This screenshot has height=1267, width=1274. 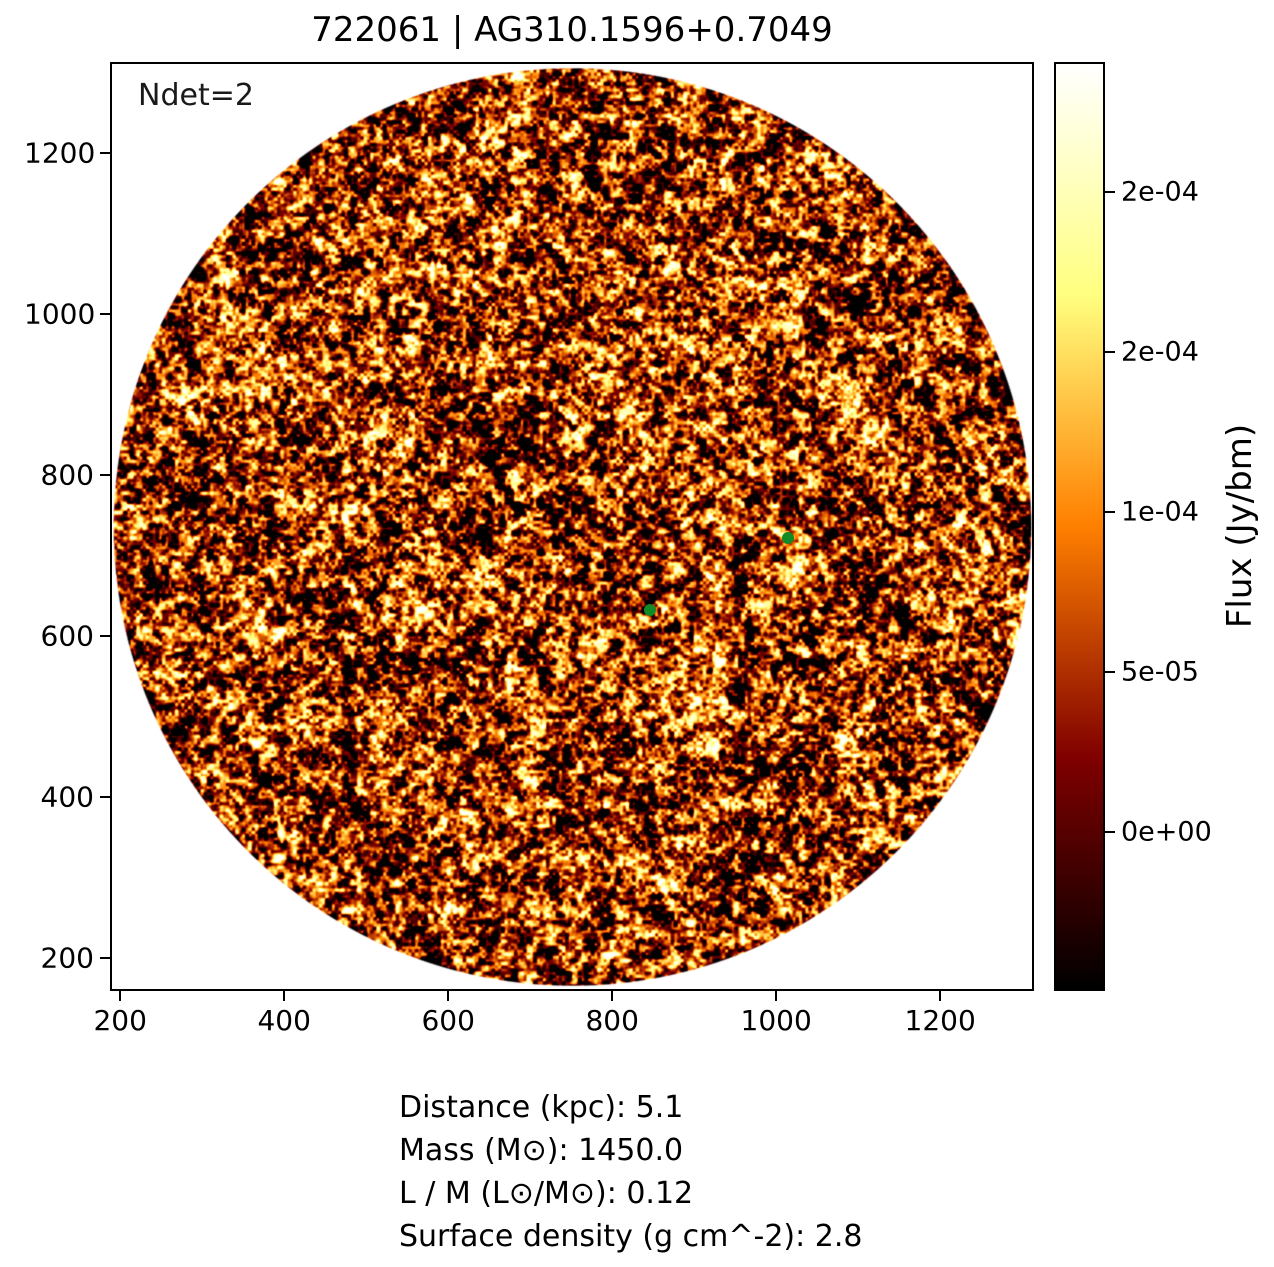 What do you see at coordinates (541, 1107) in the screenshot?
I see `footer-line: Distance (kpc): 5.1` at bounding box center [541, 1107].